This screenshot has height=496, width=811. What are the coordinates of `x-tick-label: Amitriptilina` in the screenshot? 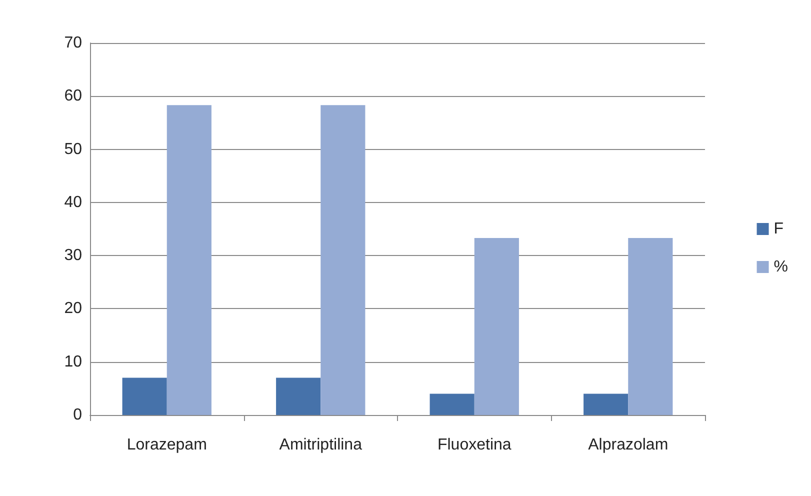 It's located at (320, 445).